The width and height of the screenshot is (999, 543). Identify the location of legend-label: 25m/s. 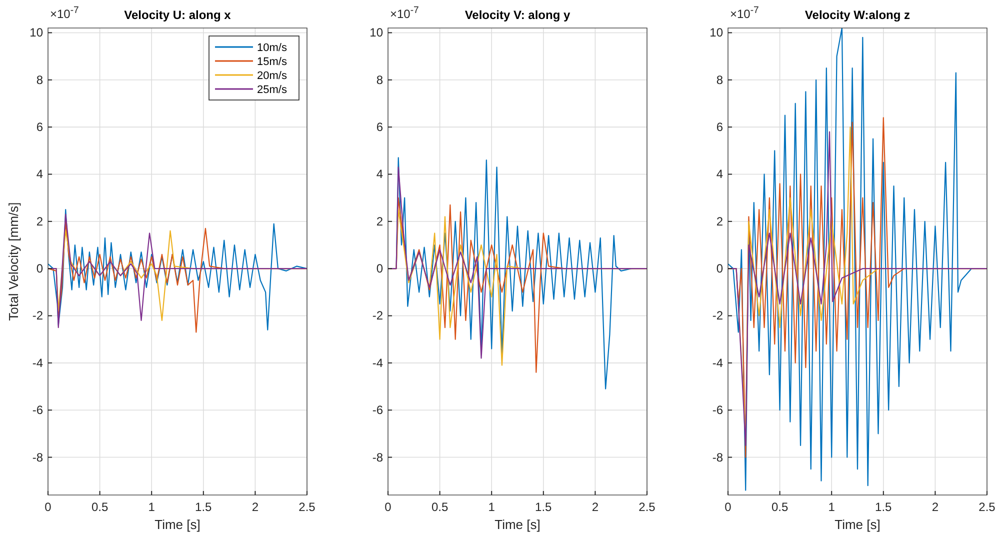
(272, 90).